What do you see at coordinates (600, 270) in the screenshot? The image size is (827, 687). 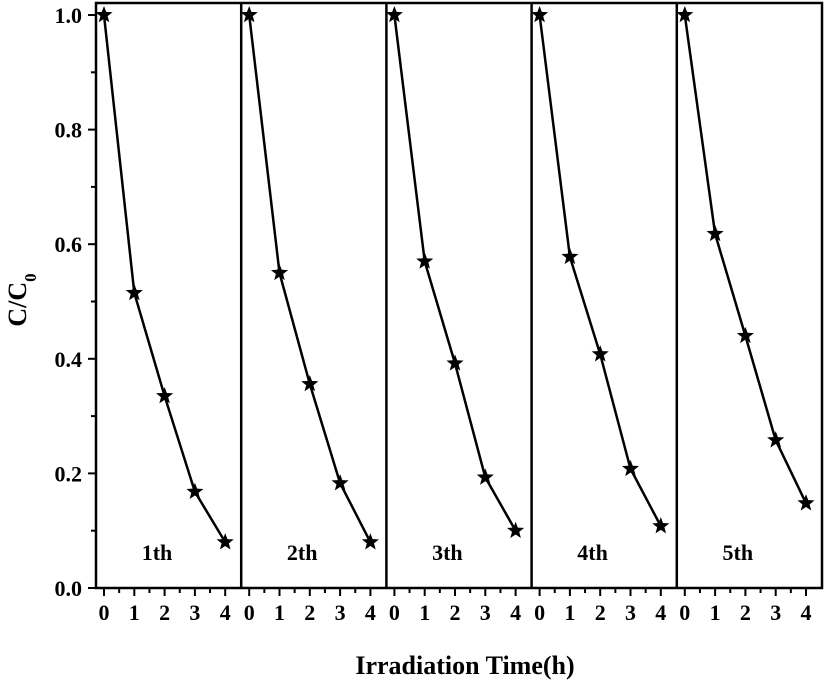 I see `series-line-4th` at bounding box center [600, 270].